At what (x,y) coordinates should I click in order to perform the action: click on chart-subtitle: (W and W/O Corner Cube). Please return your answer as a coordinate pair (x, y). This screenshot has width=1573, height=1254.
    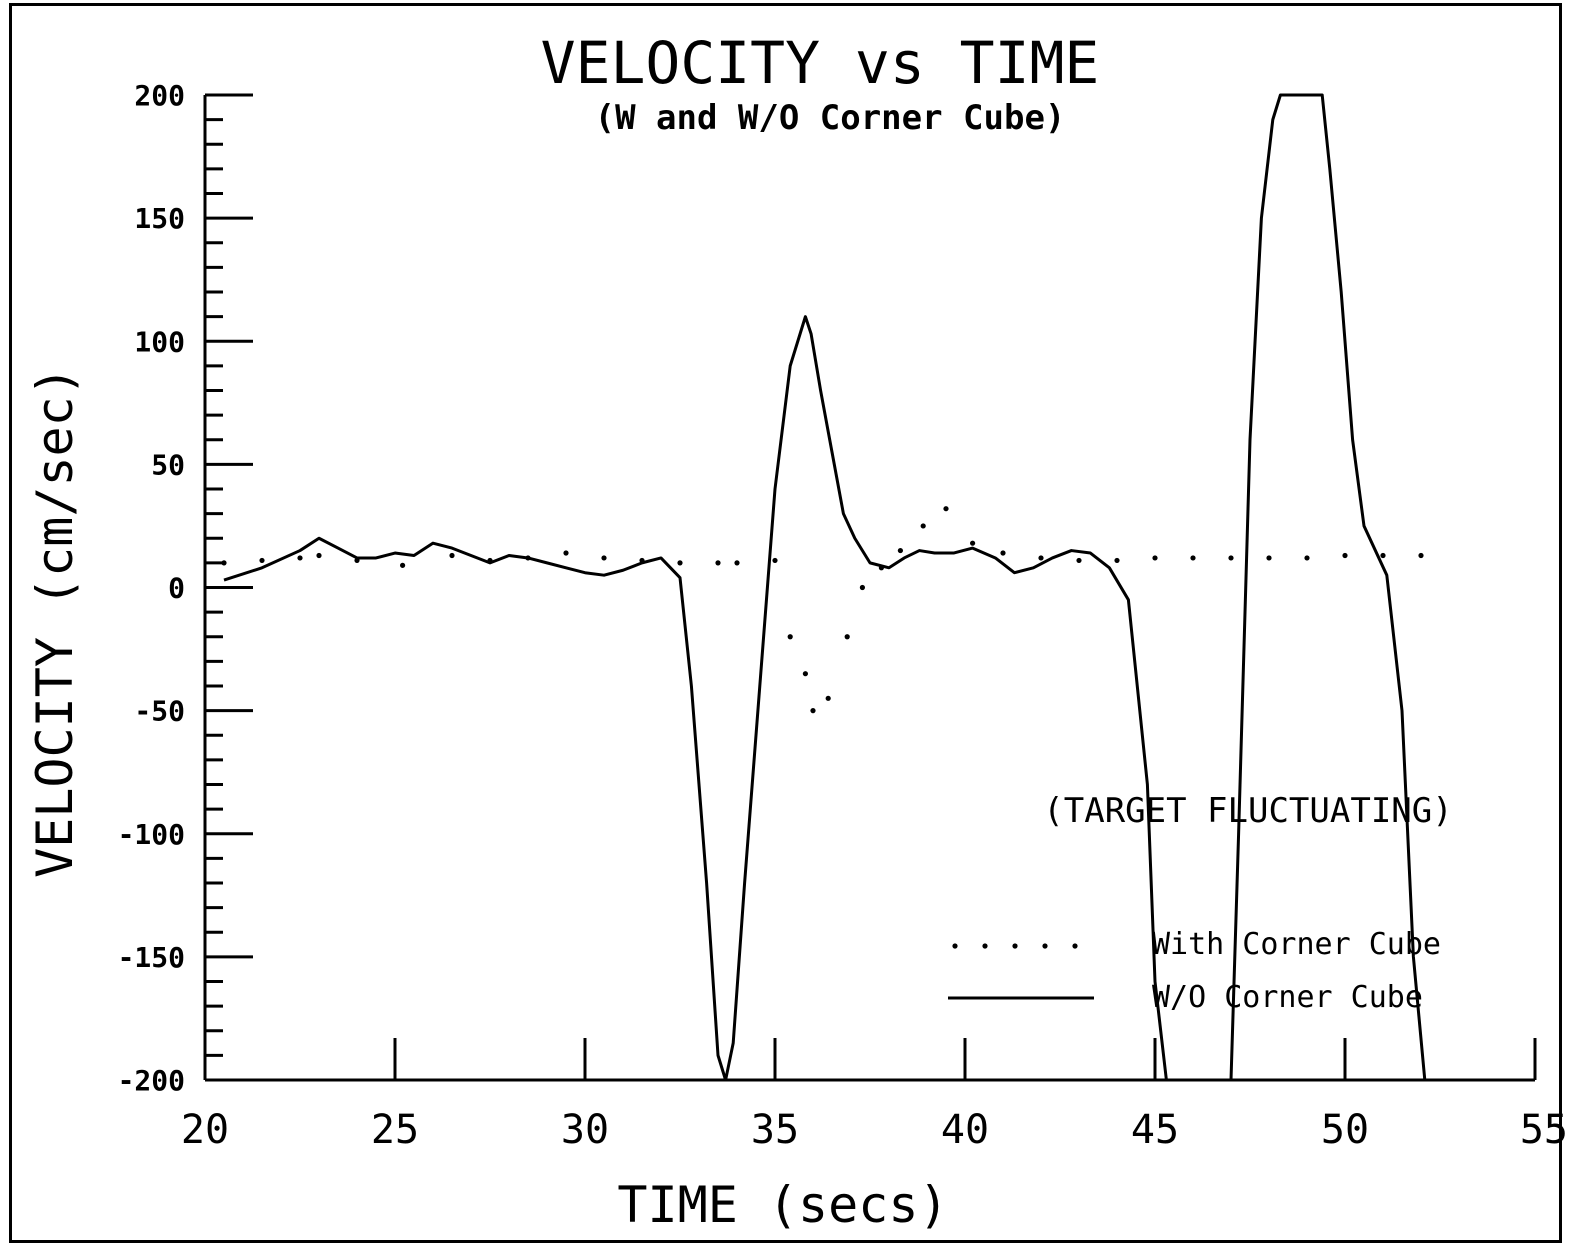
    Looking at the image, I should click on (830, 118).